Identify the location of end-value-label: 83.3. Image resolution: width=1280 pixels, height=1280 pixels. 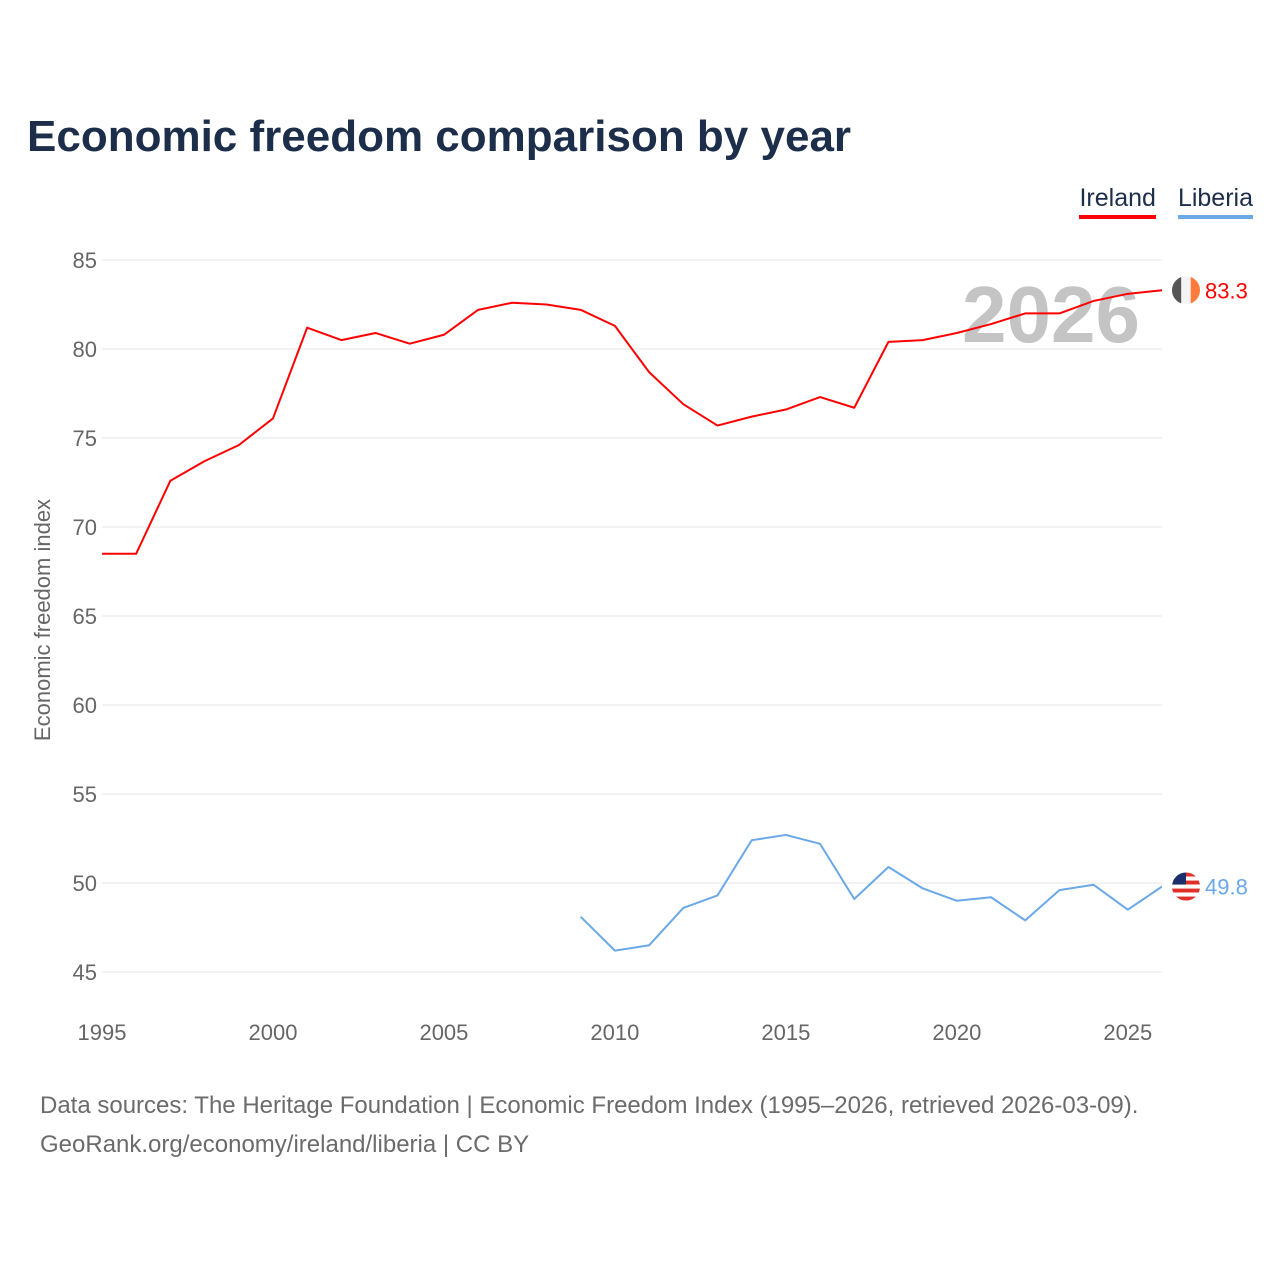
(1226, 290).